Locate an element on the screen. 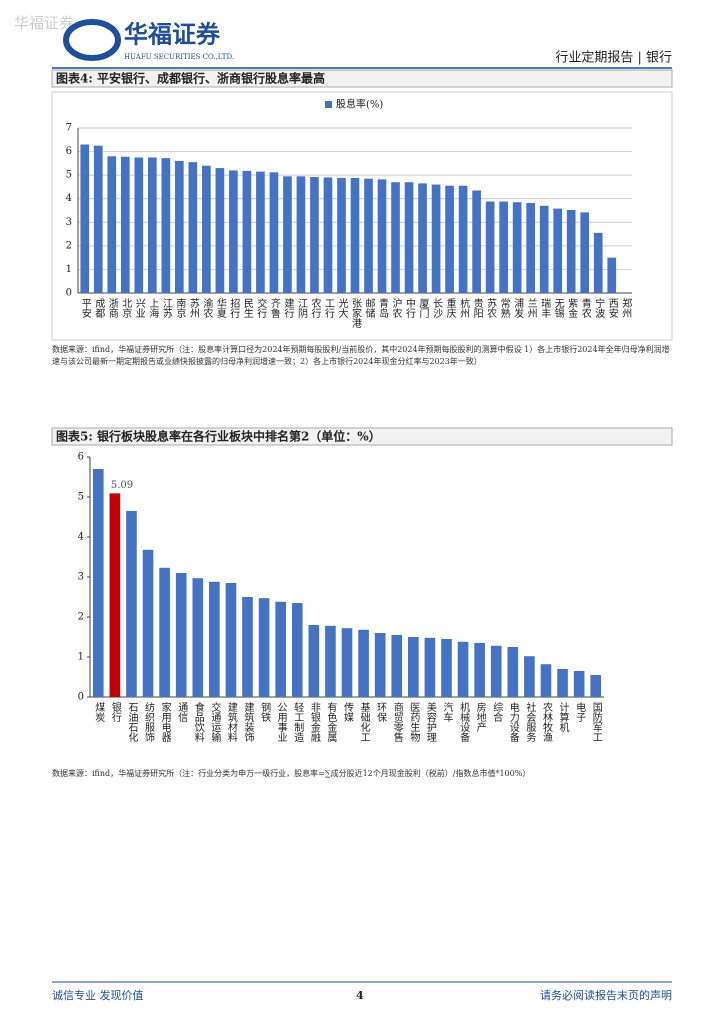  x-tick-label: 邮储 is located at coordinates (369, 308).